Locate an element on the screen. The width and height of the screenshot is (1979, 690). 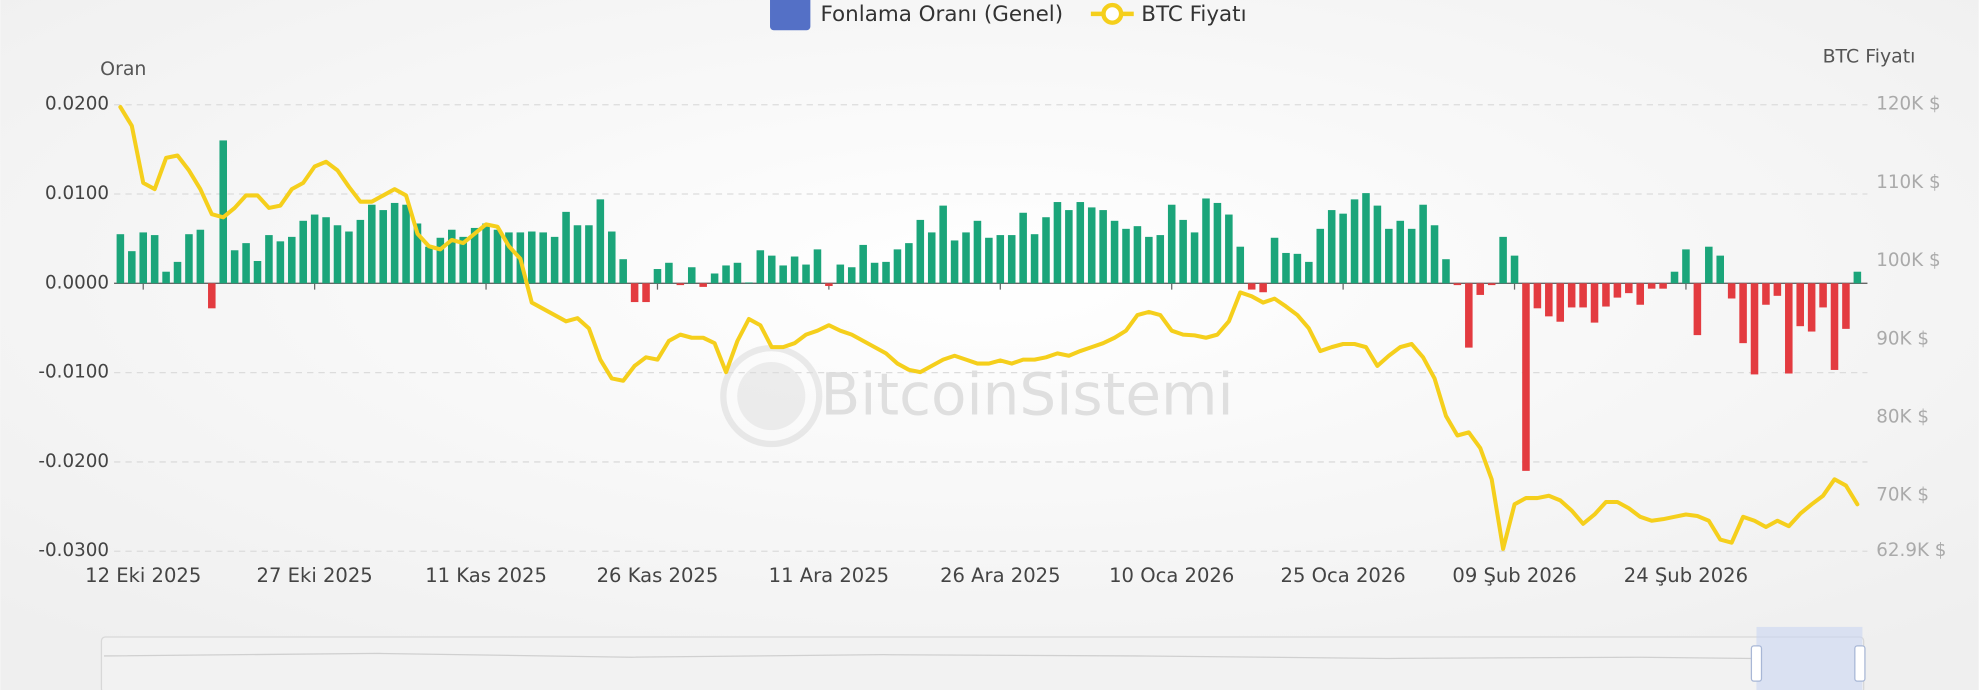
y-tick-label: -0.0200 is located at coordinates (73, 461).